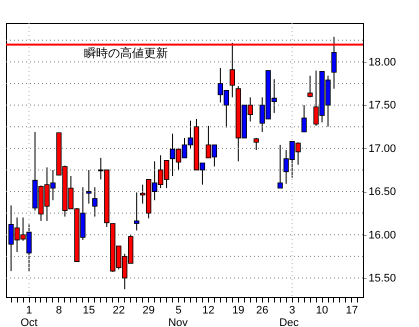 This screenshot has width=419, height=327. Describe the element at coordinates (208, 310) in the screenshot. I see `x-tick-label: 12` at that location.